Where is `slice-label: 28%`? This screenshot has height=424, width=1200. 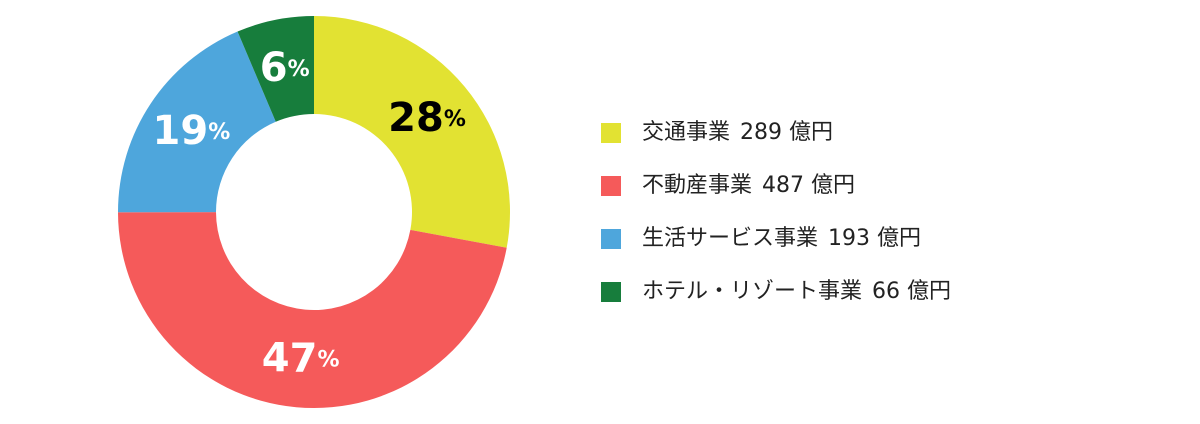
slice-label: 28% is located at coordinates (427, 118).